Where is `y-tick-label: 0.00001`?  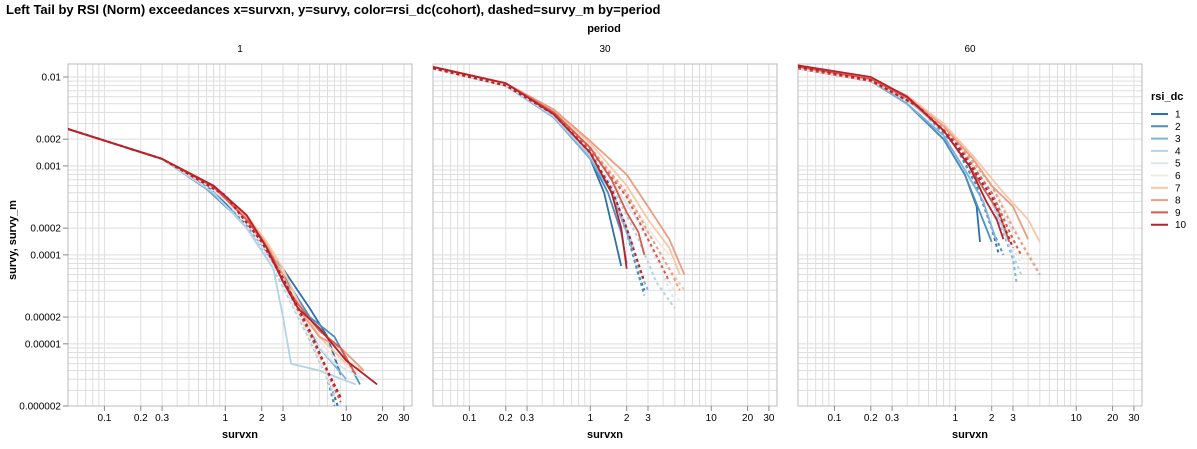 y-tick-label: 0.00001 is located at coordinates (43, 344).